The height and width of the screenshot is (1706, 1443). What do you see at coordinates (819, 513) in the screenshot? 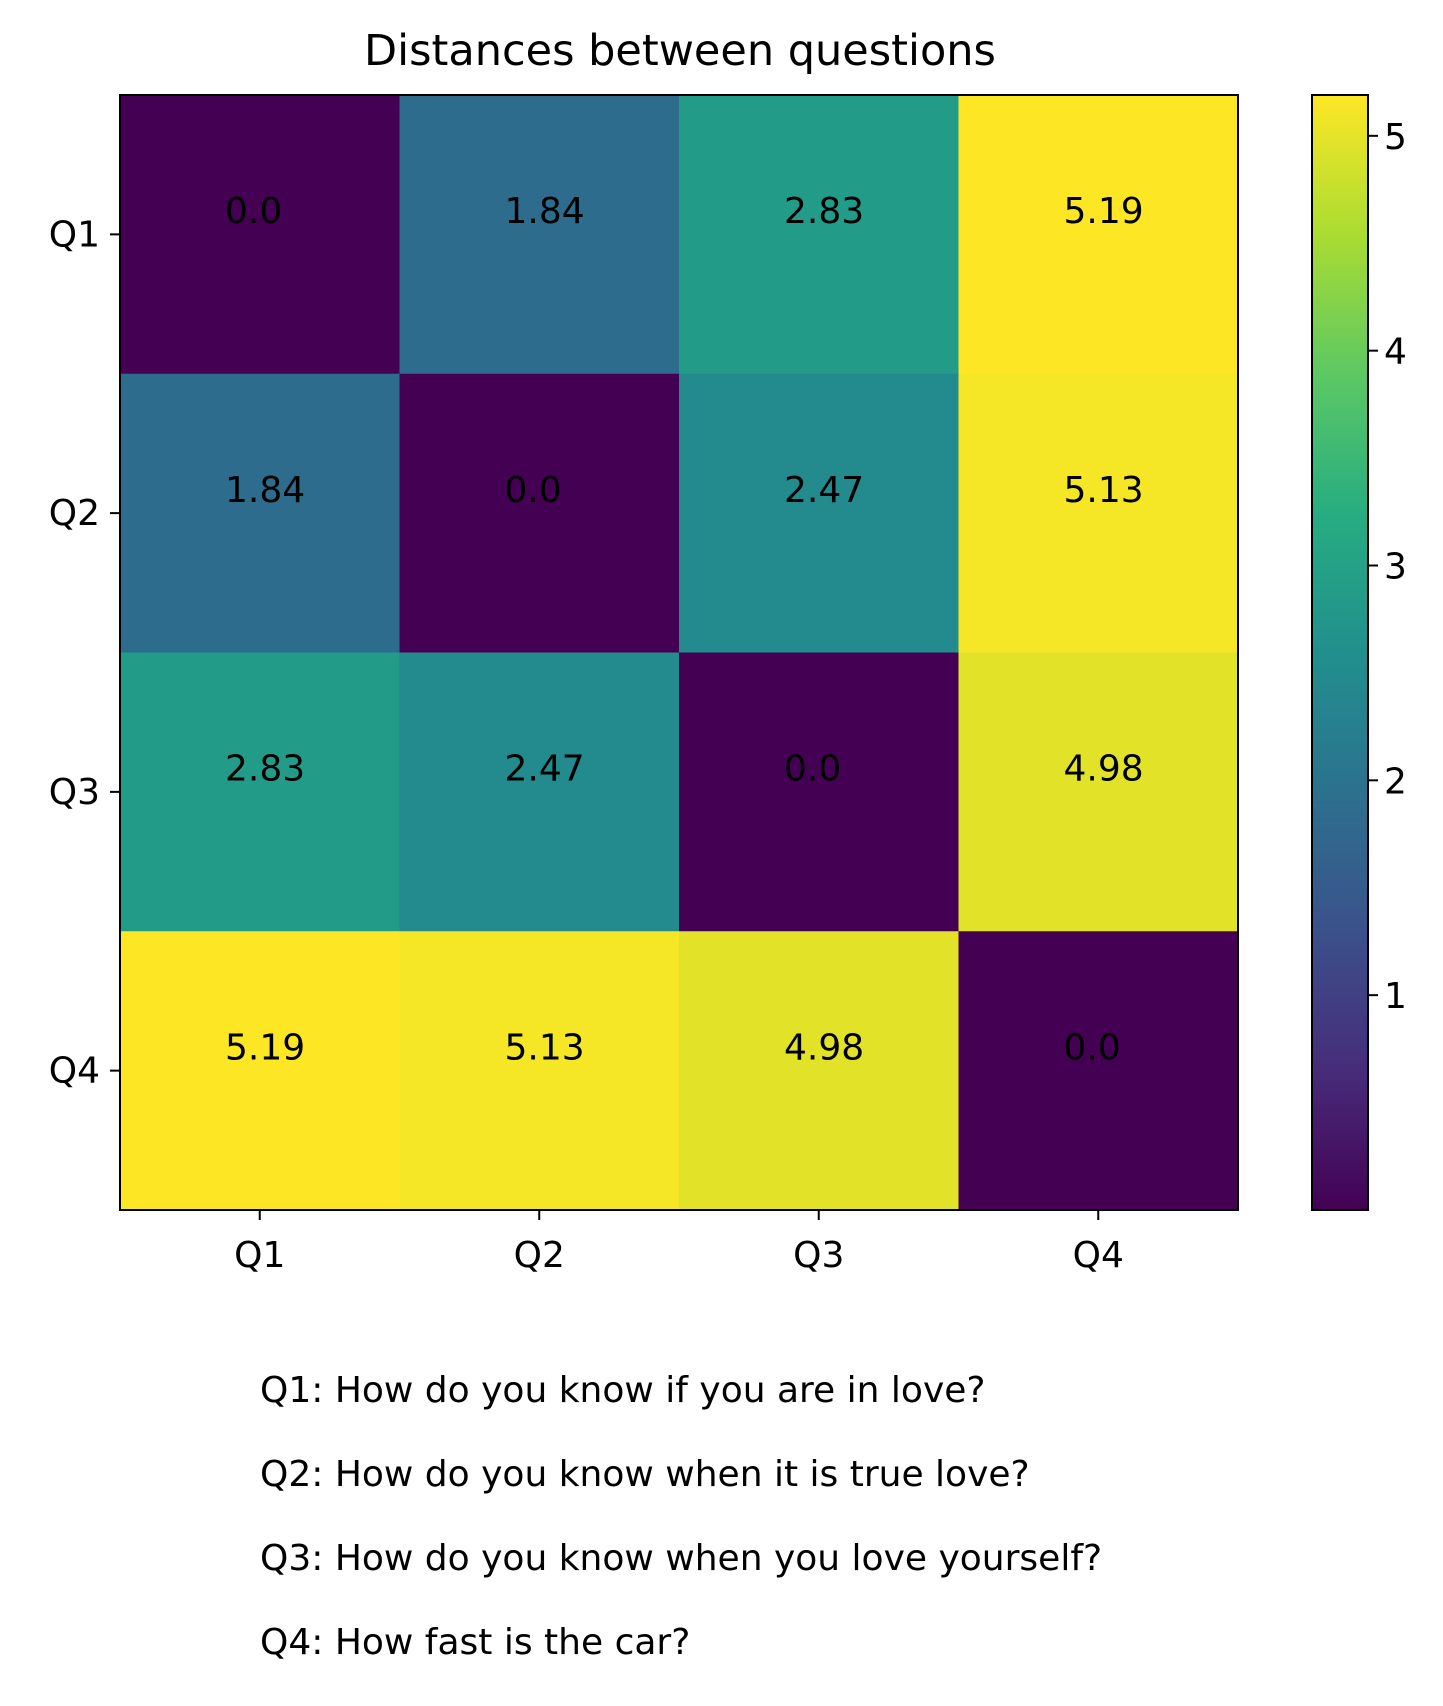
I see `heatmap-cell-r2-c3` at bounding box center [819, 513].